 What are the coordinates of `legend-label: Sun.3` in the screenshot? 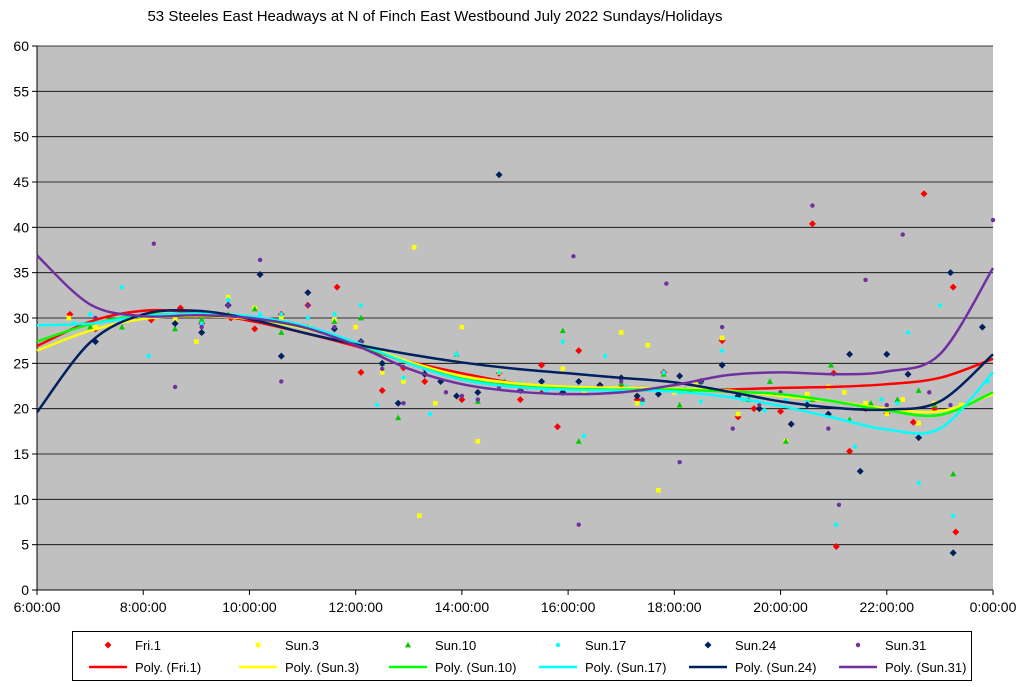 It's located at (302, 645).